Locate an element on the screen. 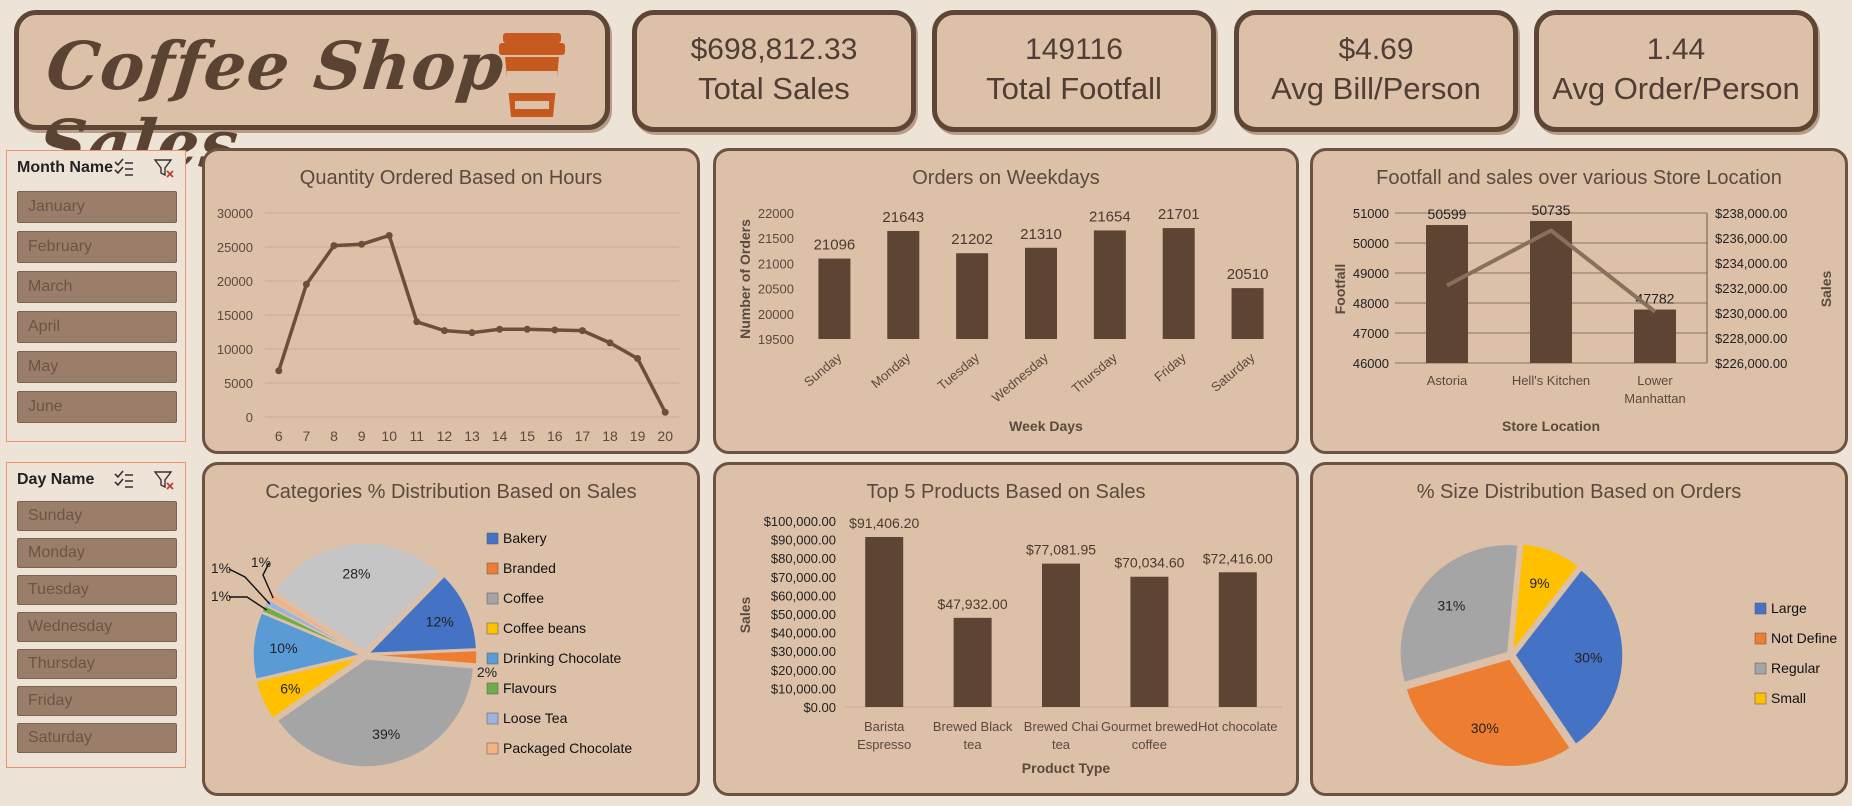 The height and width of the screenshot is (806, 1852). legend-label: Loose Tea is located at coordinates (535, 718).